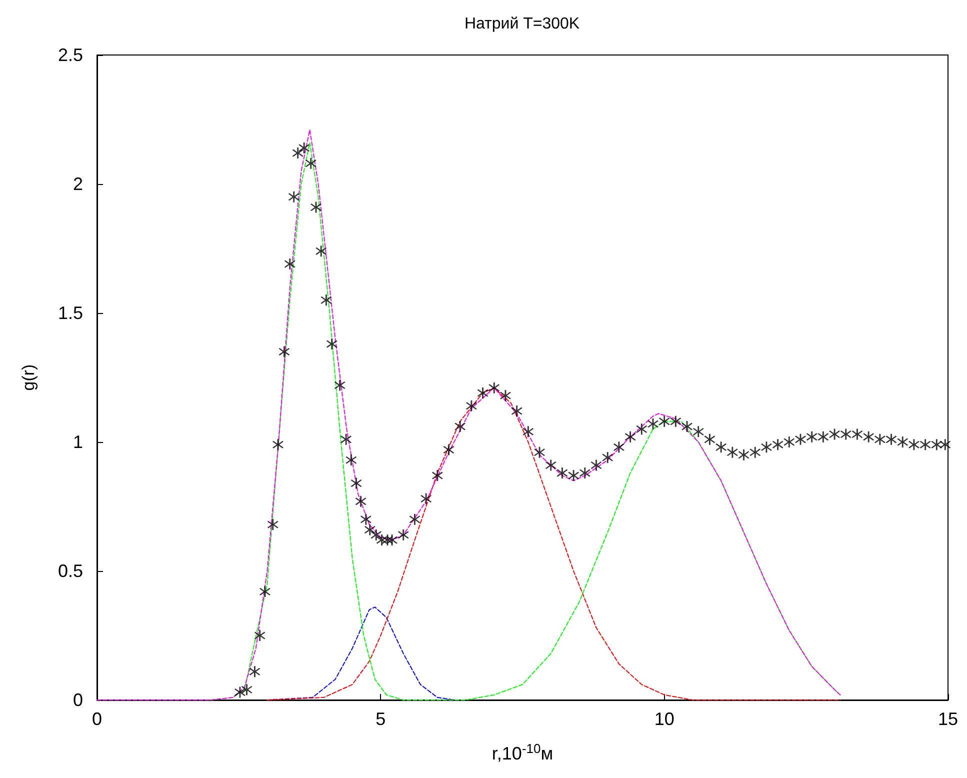  Describe the element at coordinates (70, 571) in the screenshot. I see `y-tick-label: 0.5` at that location.